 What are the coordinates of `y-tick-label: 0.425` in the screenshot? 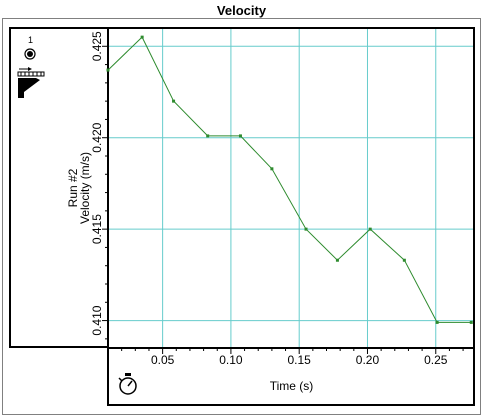 It's located at (97, 46).